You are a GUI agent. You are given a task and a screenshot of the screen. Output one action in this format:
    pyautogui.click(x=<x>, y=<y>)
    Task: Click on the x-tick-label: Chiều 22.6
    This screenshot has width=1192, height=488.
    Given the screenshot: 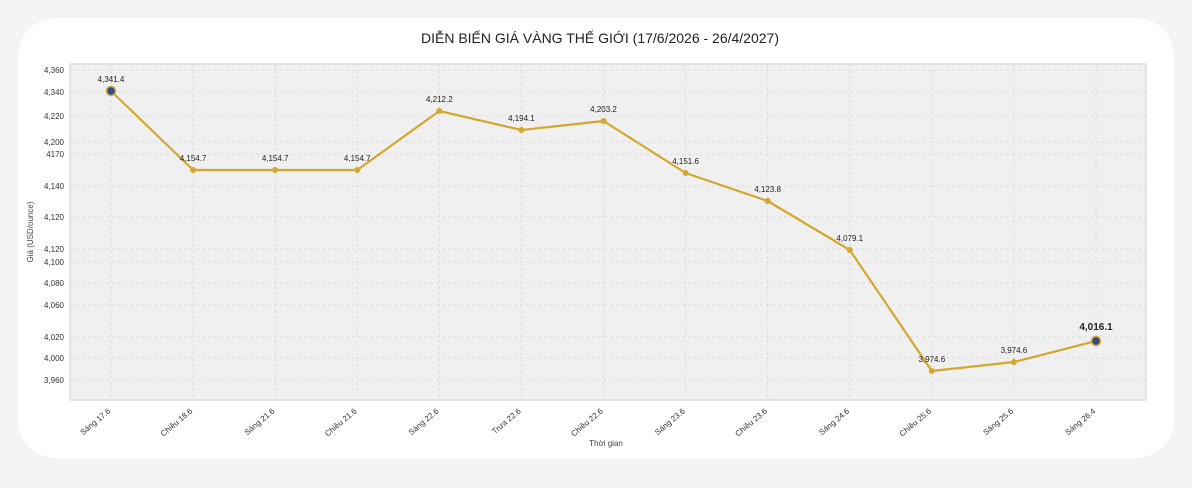 What is the action you would take?
    pyautogui.click(x=587, y=422)
    